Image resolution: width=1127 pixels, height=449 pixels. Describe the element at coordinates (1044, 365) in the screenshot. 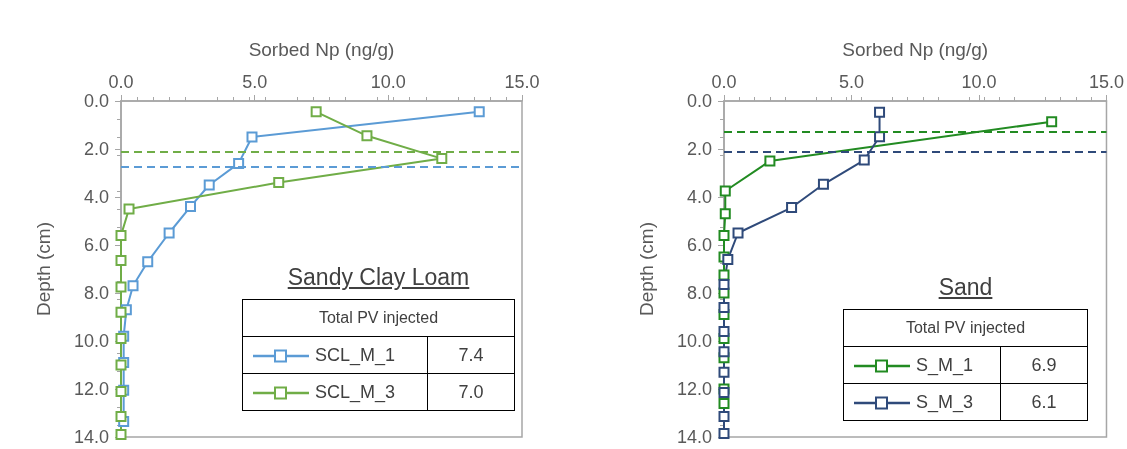

I see `annotation: 6.9` at that location.